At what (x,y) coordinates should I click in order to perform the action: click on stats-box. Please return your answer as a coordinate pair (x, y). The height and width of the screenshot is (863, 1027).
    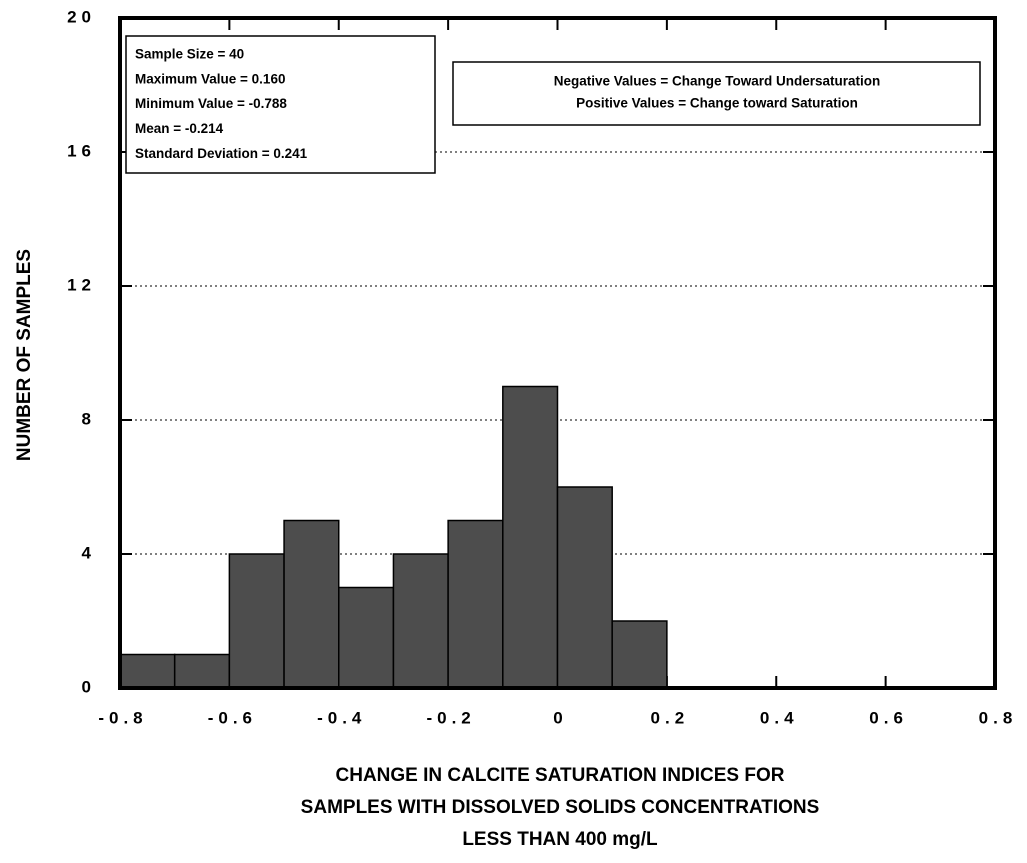
    Looking at the image, I should click on (280, 104).